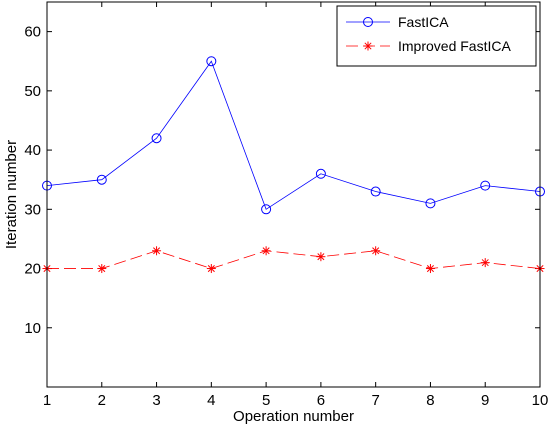 This screenshot has width=550, height=429. What do you see at coordinates (11, 194) in the screenshot?
I see `y-axis-title: Iteration number` at bounding box center [11, 194].